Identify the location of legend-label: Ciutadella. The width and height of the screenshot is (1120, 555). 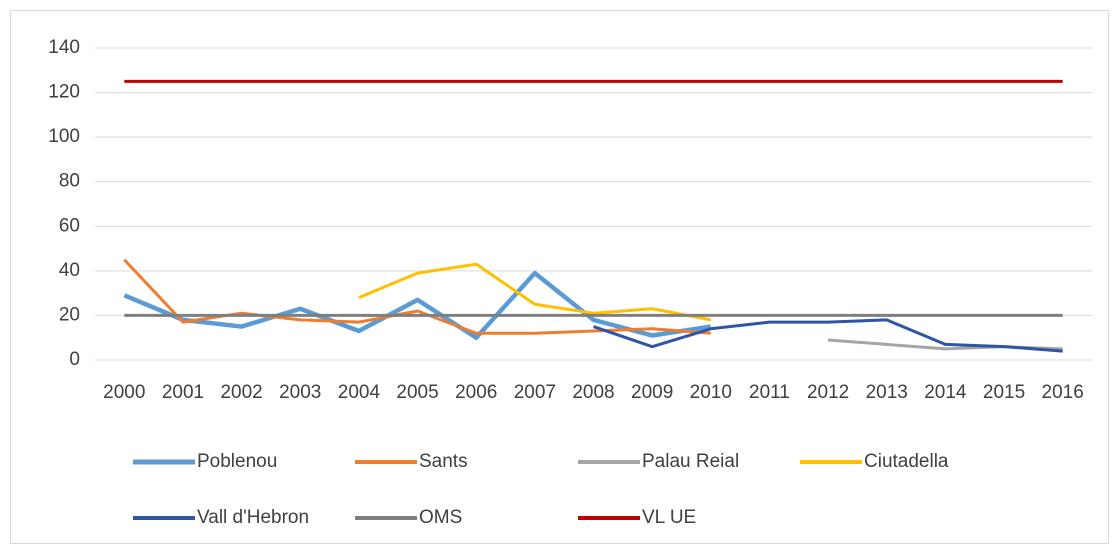
(906, 461).